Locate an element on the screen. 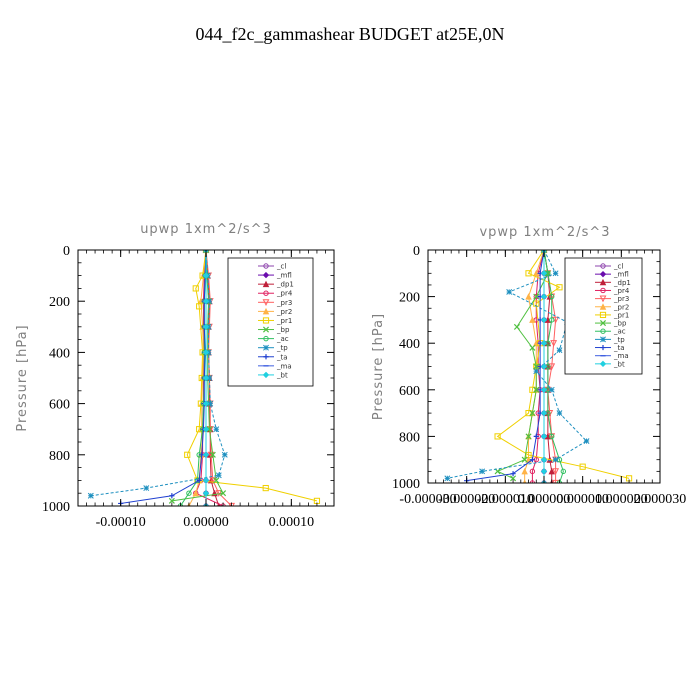 The height and width of the screenshot is (700, 700). x-tick-label: -0.000020 is located at coordinates (466, 499).